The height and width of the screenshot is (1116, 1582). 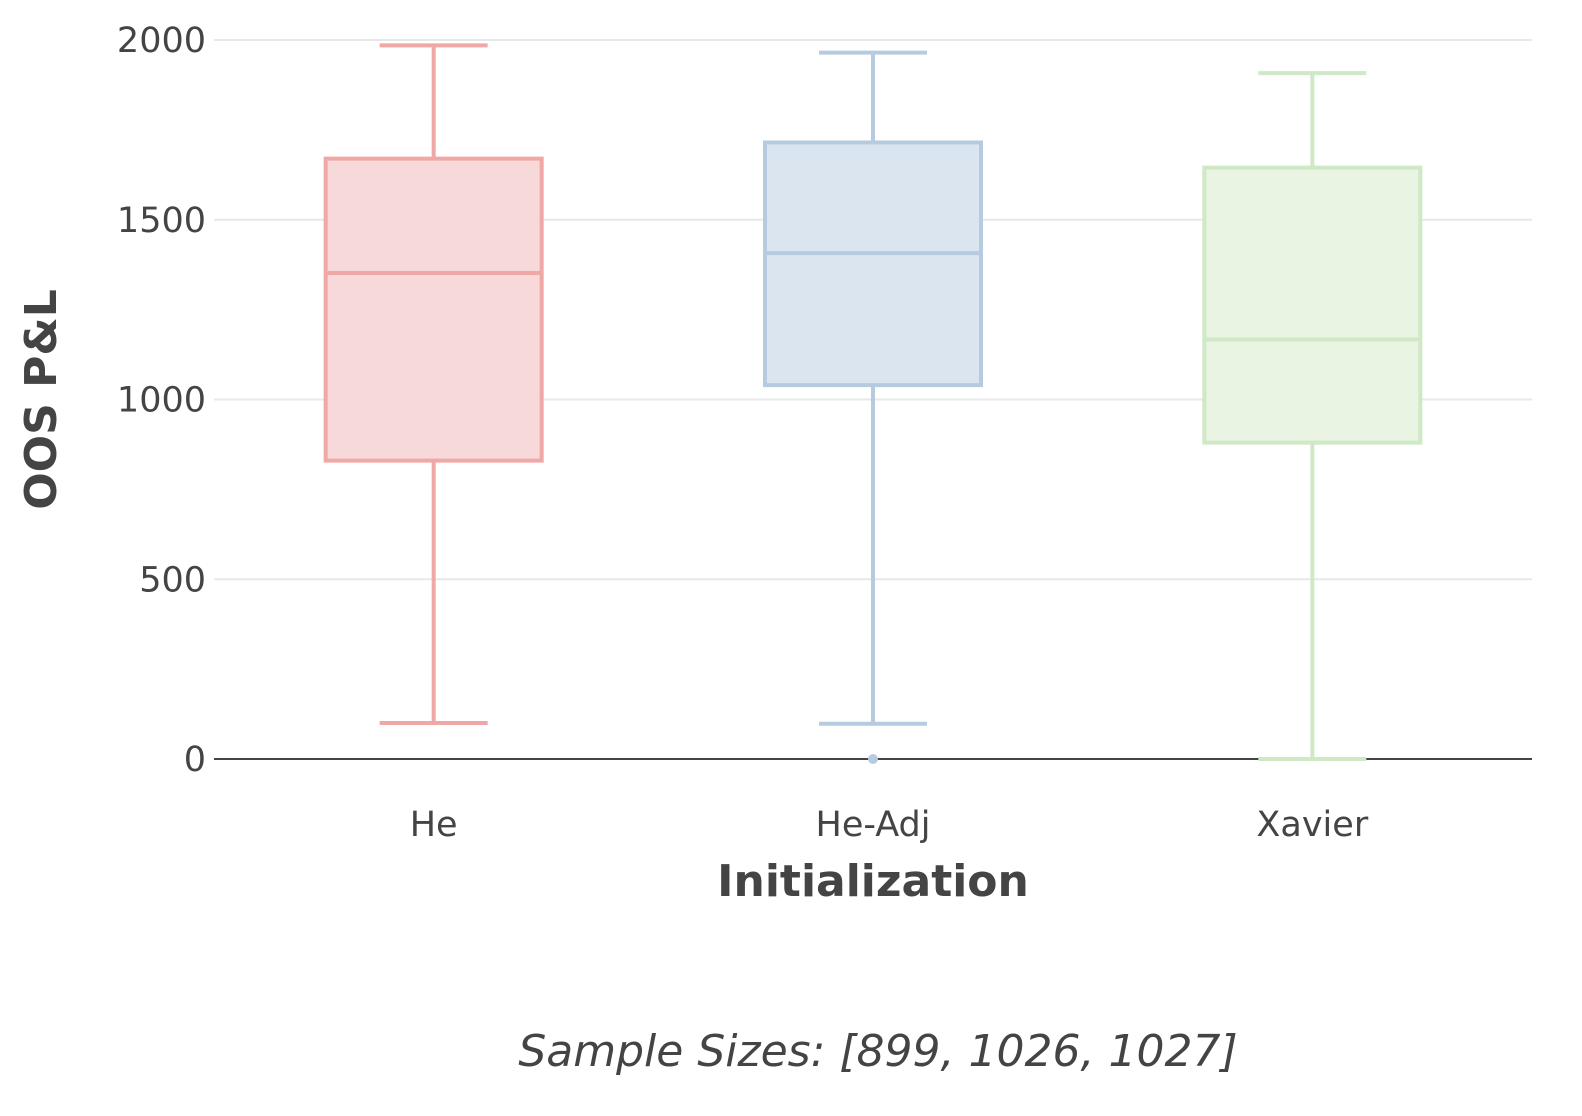 I want to click on box-he, so click(x=433, y=384).